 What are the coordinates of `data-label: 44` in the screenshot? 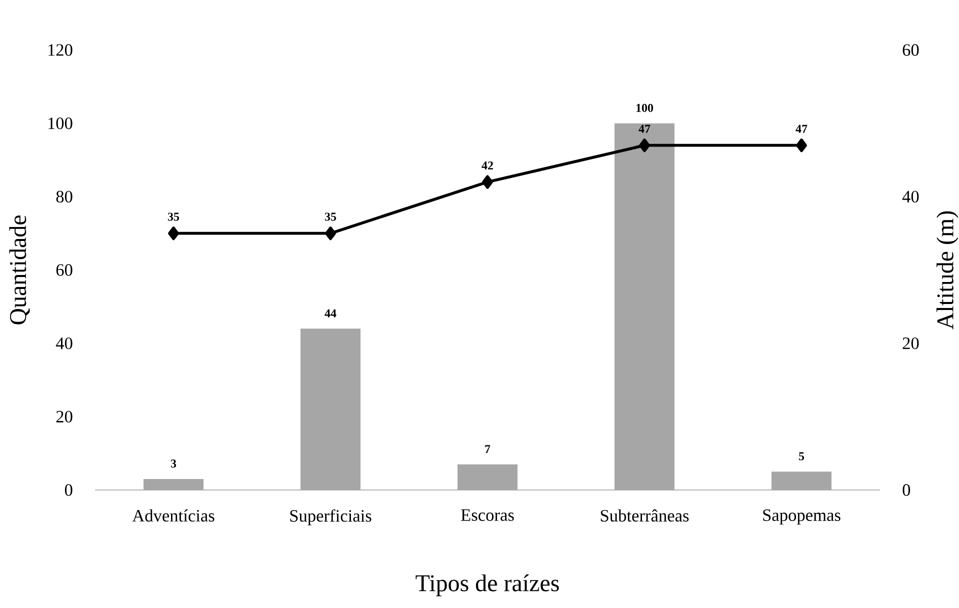 It's located at (330, 313).